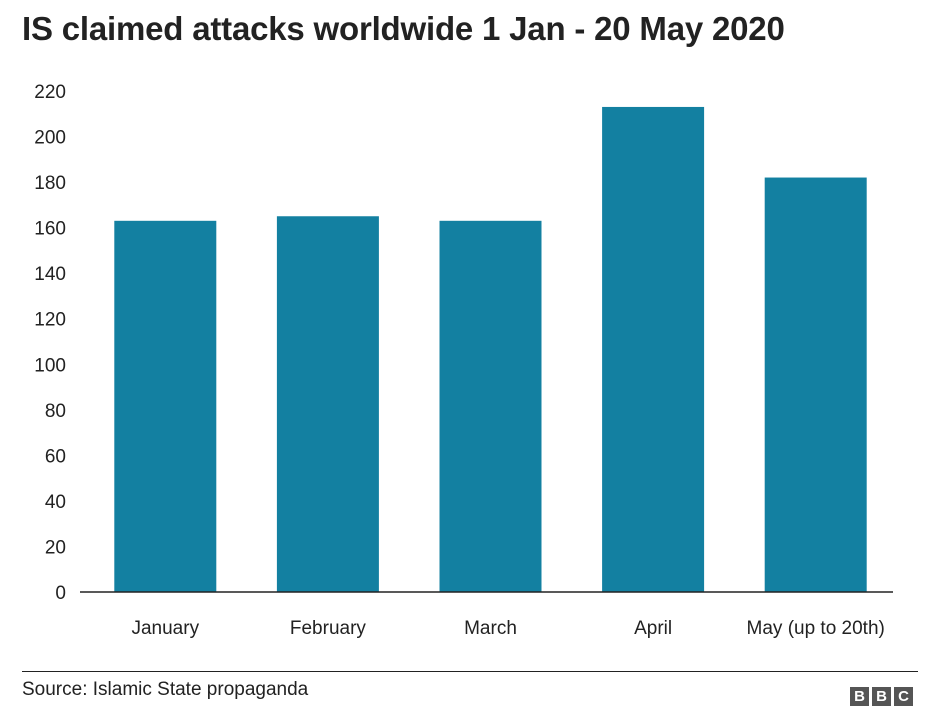  What do you see at coordinates (816, 628) in the screenshot?
I see `x-tick-label: May (up to 20th)` at bounding box center [816, 628].